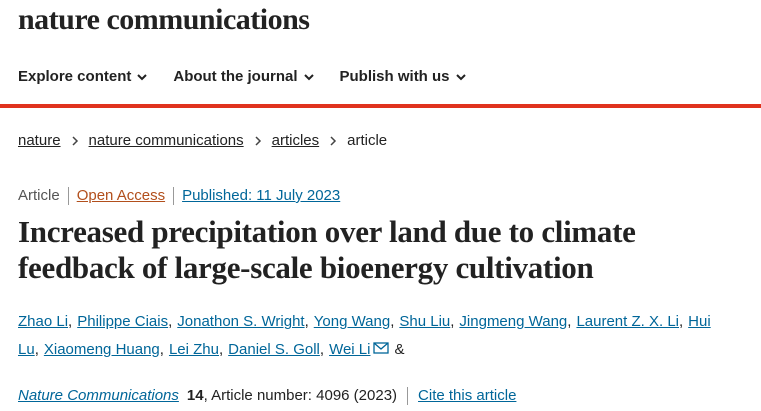 This screenshot has height=411, width=761. What do you see at coordinates (39, 195) in the screenshot?
I see `article-type: Article` at bounding box center [39, 195].